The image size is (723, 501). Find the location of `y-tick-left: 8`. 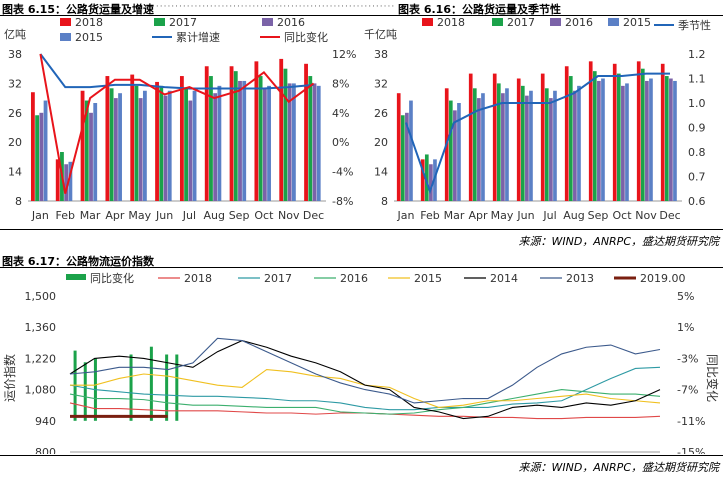

y-tick-left: 8 is located at coordinates (384, 201).